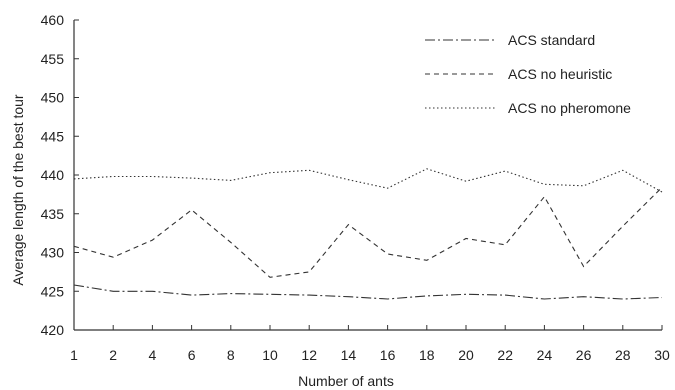 The width and height of the screenshot is (675, 390). I want to click on y-tick-label: 445, so click(53, 136).